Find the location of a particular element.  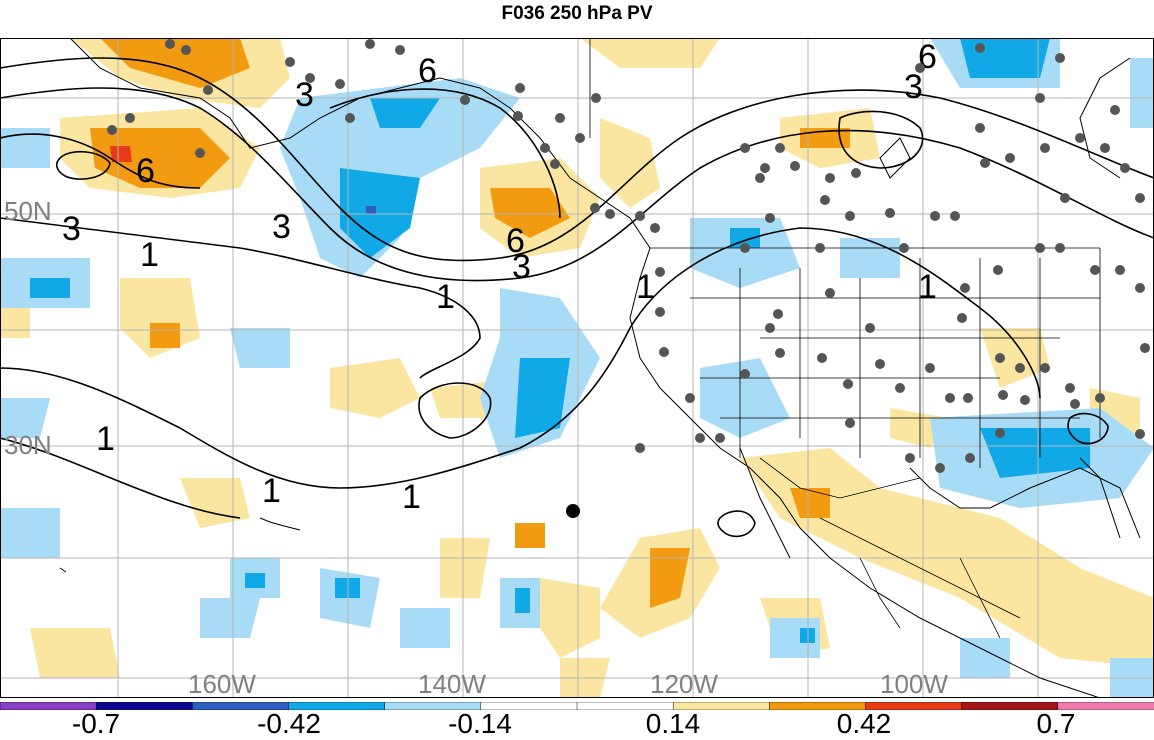

lon-label-120w: 120W is located at coordinates (684, 683).